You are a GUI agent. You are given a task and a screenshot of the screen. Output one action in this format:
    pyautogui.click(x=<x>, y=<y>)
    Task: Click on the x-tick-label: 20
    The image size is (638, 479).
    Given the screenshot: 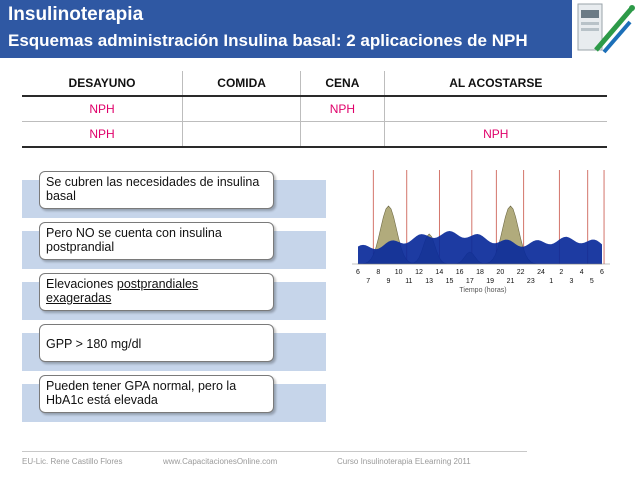 What is the action you would take?
    pyautogui.click(x=500, y=272)
    